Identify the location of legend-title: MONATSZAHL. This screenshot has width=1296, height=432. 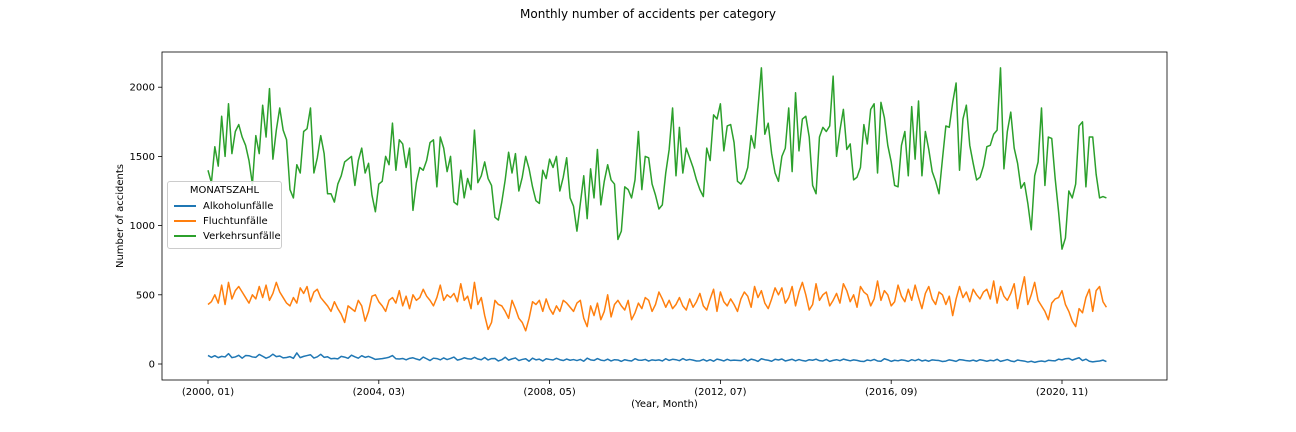
(224, 190).